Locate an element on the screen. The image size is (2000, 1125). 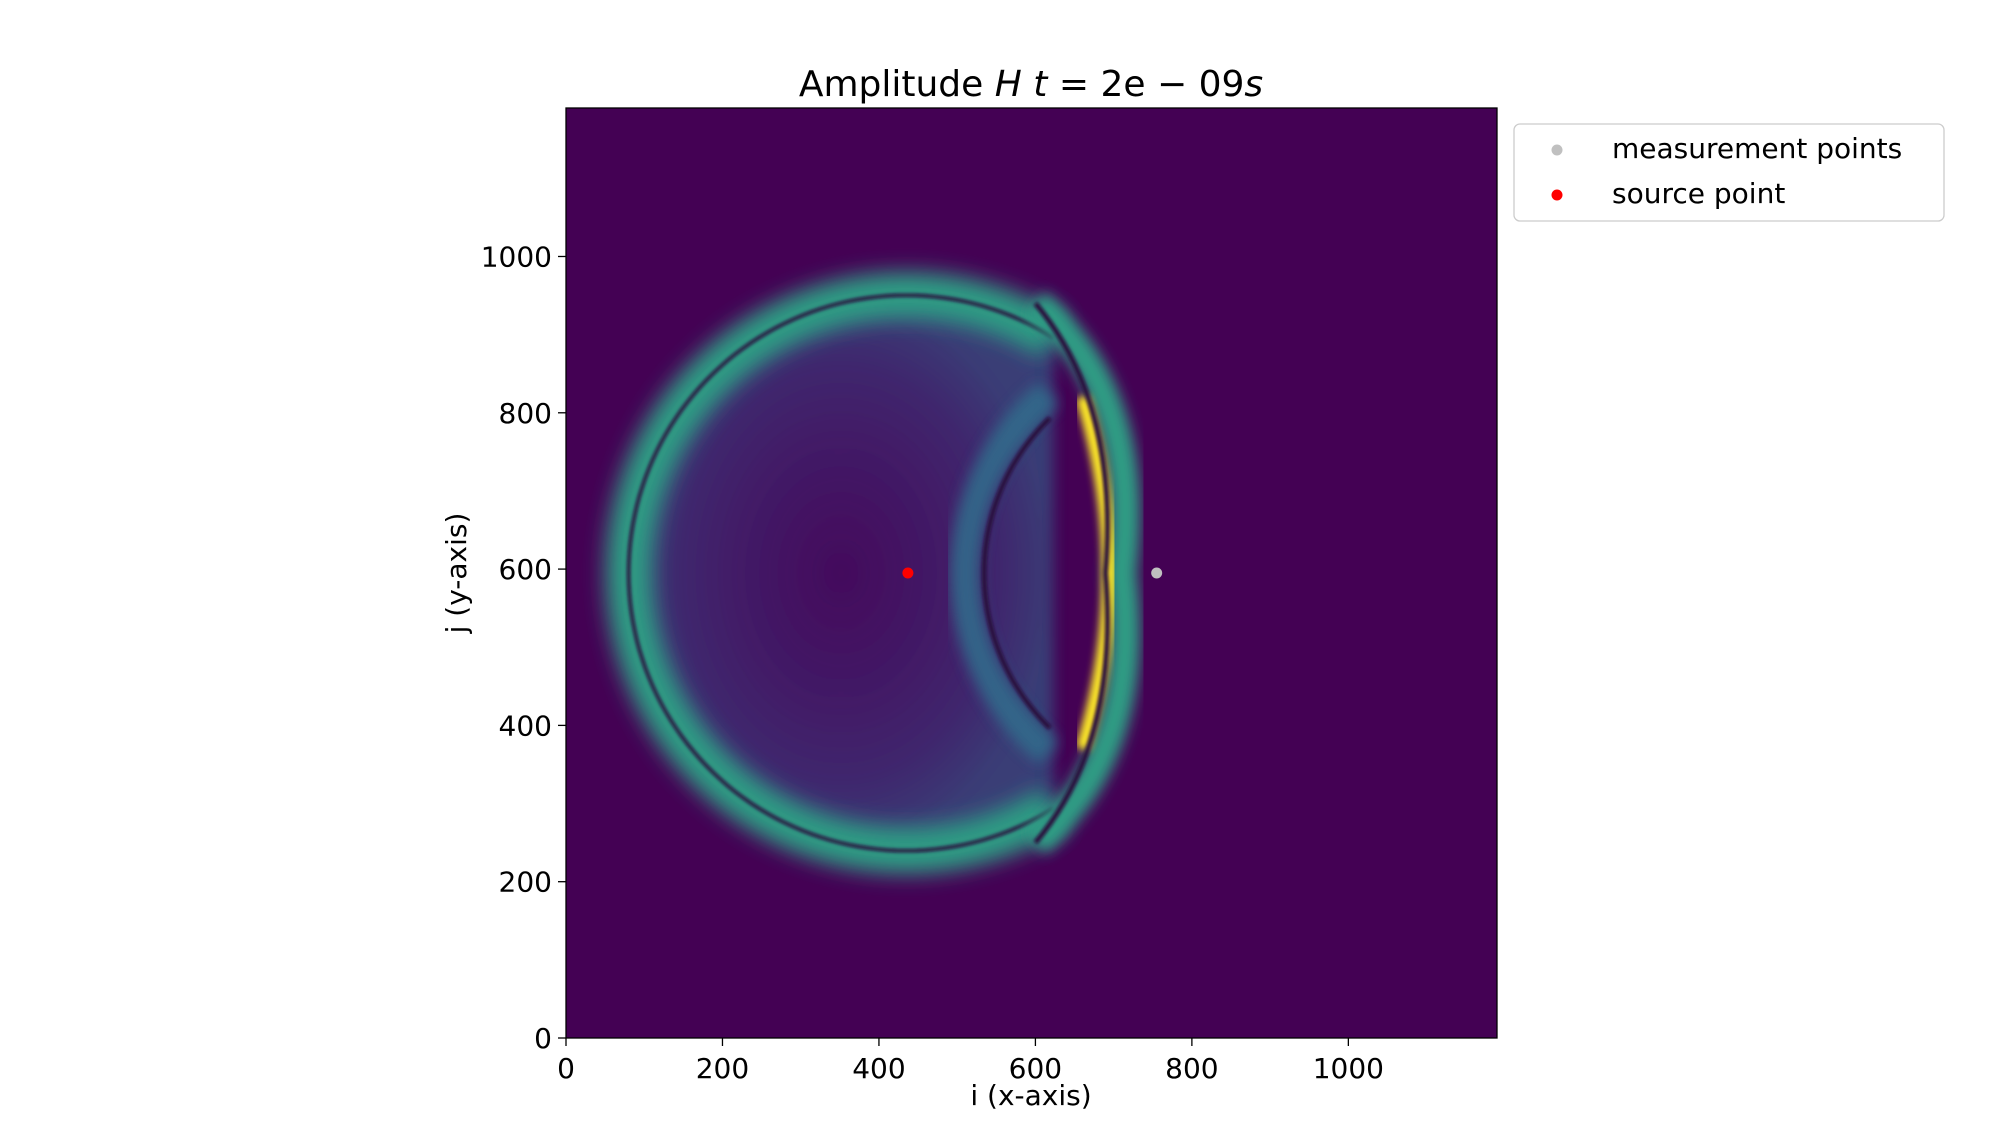
x-tick-label: 400 is located at coordinates (878, 1068).